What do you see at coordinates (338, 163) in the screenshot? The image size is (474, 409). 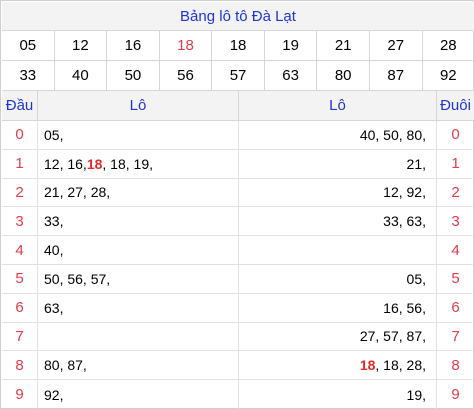 I see `lo-right-cell: 21,` at bounding box center [338, 163].